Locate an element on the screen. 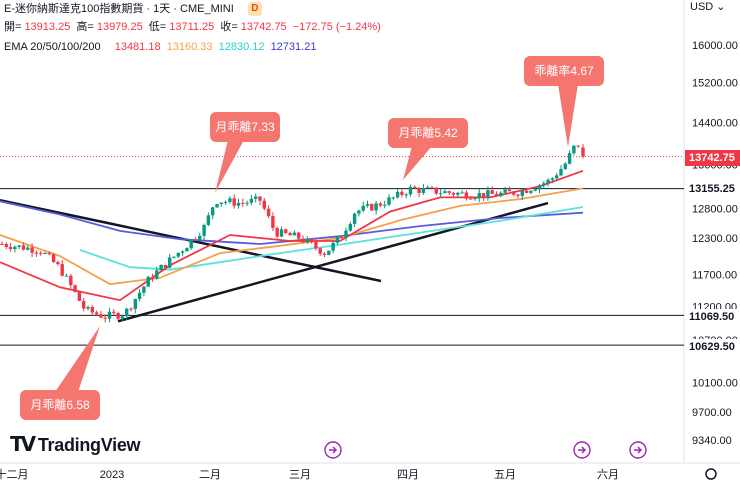 The width and height of the screenshot is (740, 486). y-tick-label: 12800.00 is located at coordinates (715, 210).